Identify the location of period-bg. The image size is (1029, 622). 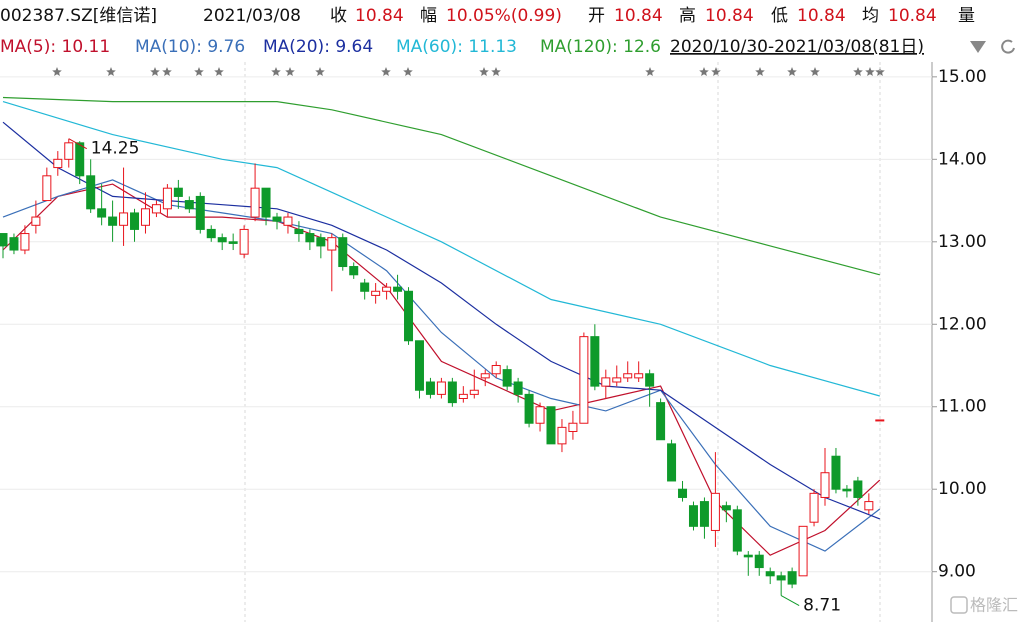
(799, 47).